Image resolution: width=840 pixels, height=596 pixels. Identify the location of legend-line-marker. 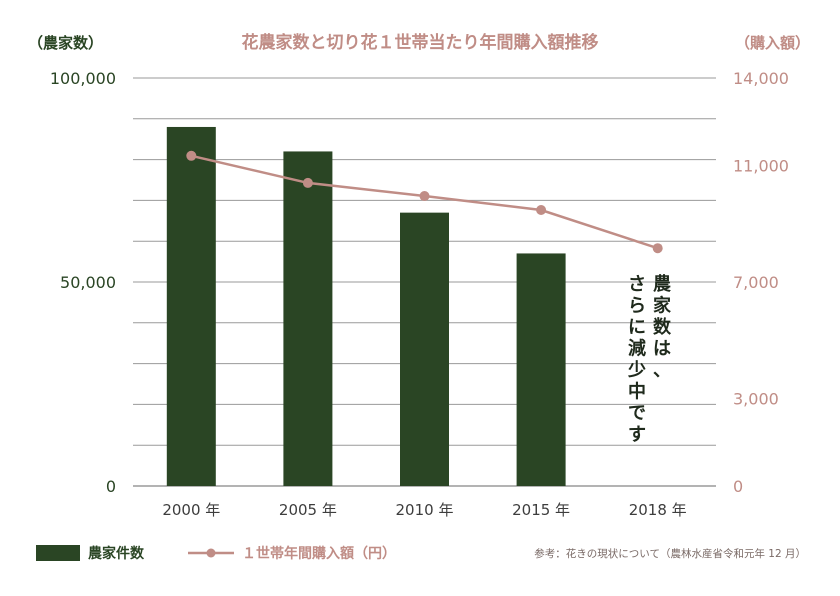
(211, 553).